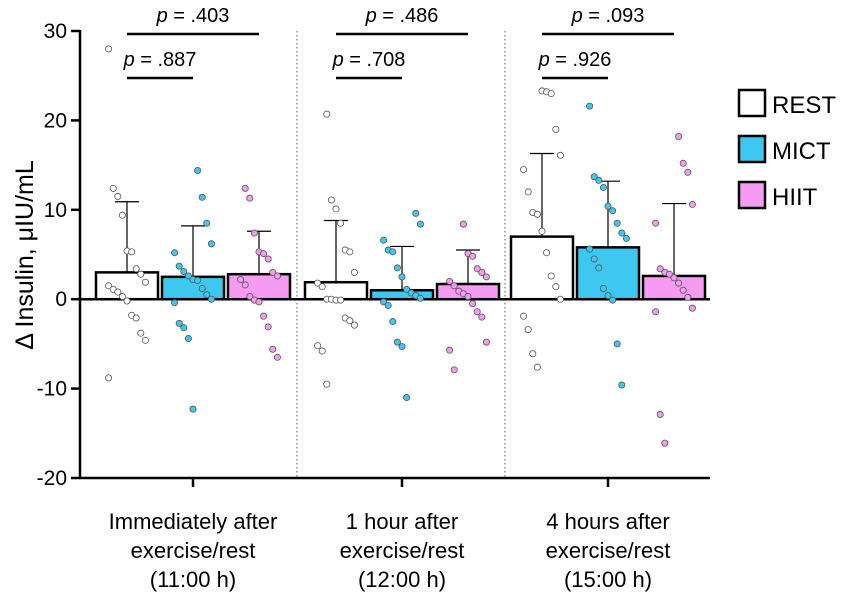  What do you see at coordinates (575, 60) in the screenshot?
I see `comparison-p-value: p = .926` at bounding box center [575, 60].